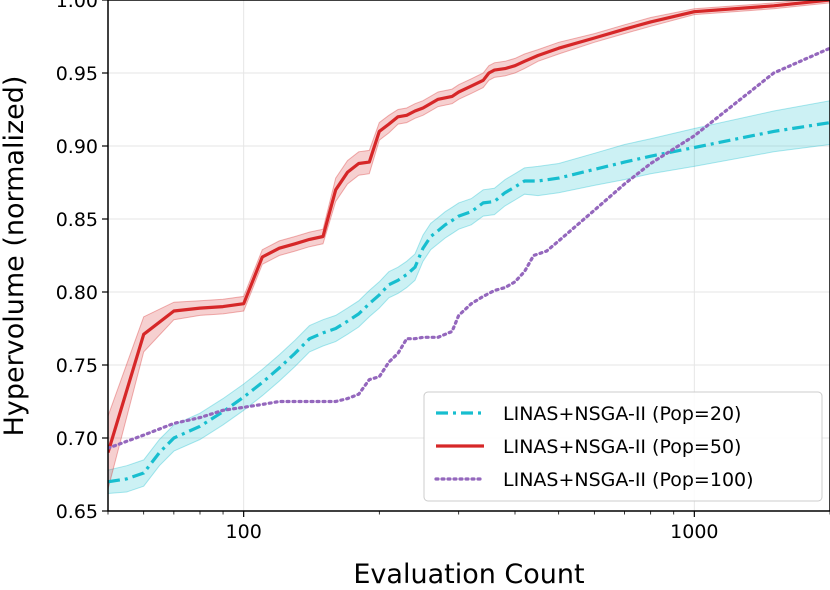 This screenshot has height=590, width=830. What do you see at coordinates (77, 439) in the screenshot?
I see `y-tick-label: 0.70` at bounding box center [77, 439].